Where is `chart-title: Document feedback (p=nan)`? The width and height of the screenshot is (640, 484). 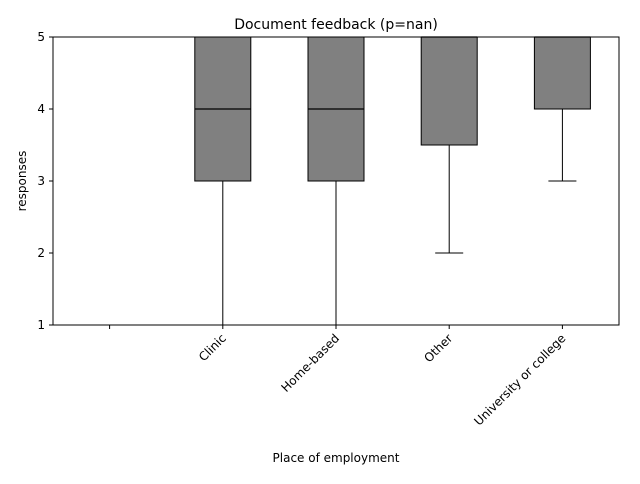 chart-title: Document feedback (p=nan) is located at coordinates (336, 25).